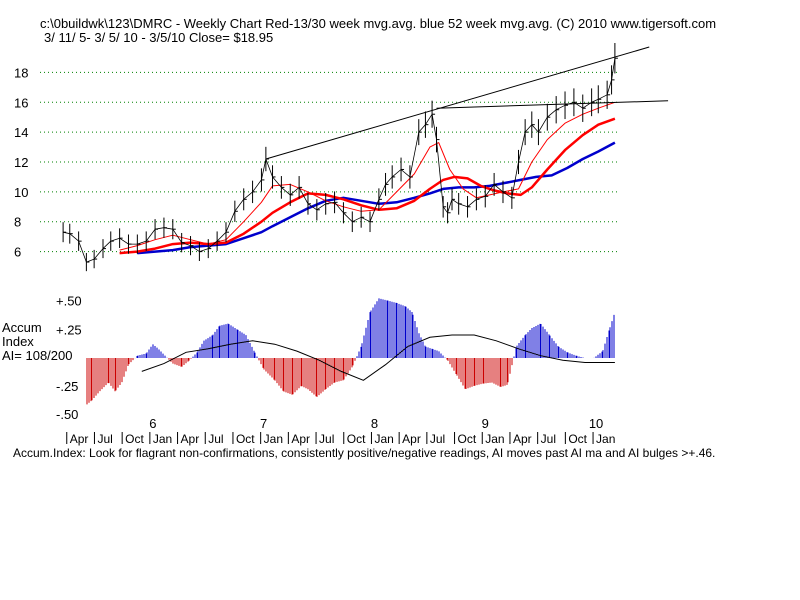 This screenshot has width=800, height=600. I want to click on y-tick-label: 10, so click(21, 192).